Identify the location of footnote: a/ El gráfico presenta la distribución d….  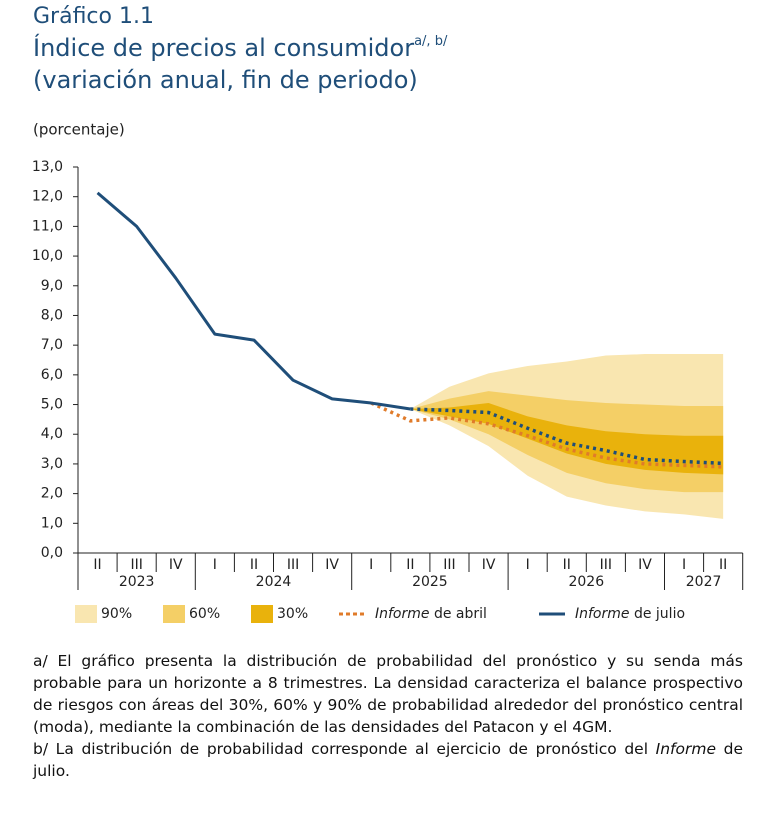
(388, 694).